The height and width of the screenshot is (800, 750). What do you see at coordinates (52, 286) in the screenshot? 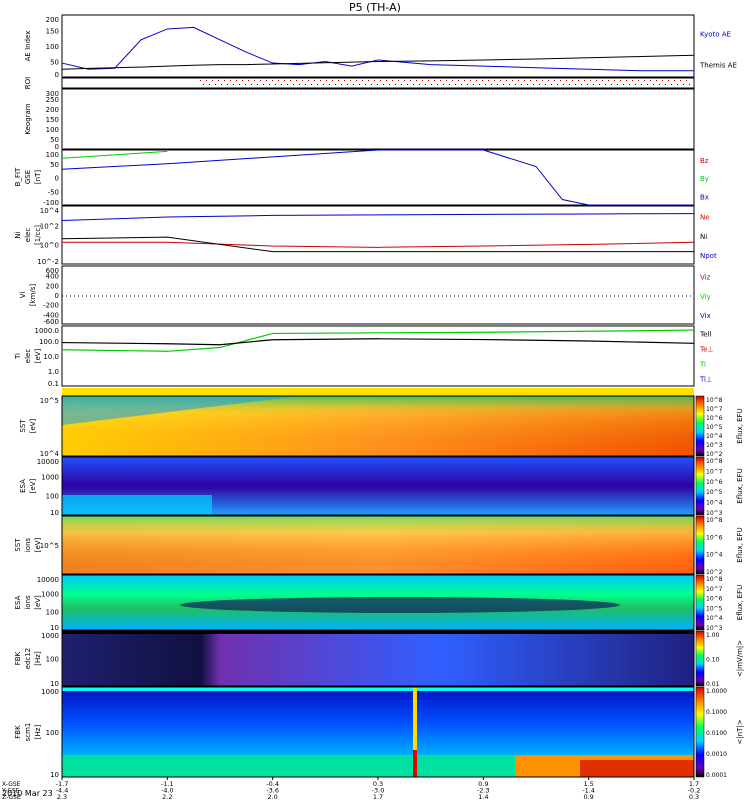
I see `velocity-tick: 200` at bounding box center [52, 286].